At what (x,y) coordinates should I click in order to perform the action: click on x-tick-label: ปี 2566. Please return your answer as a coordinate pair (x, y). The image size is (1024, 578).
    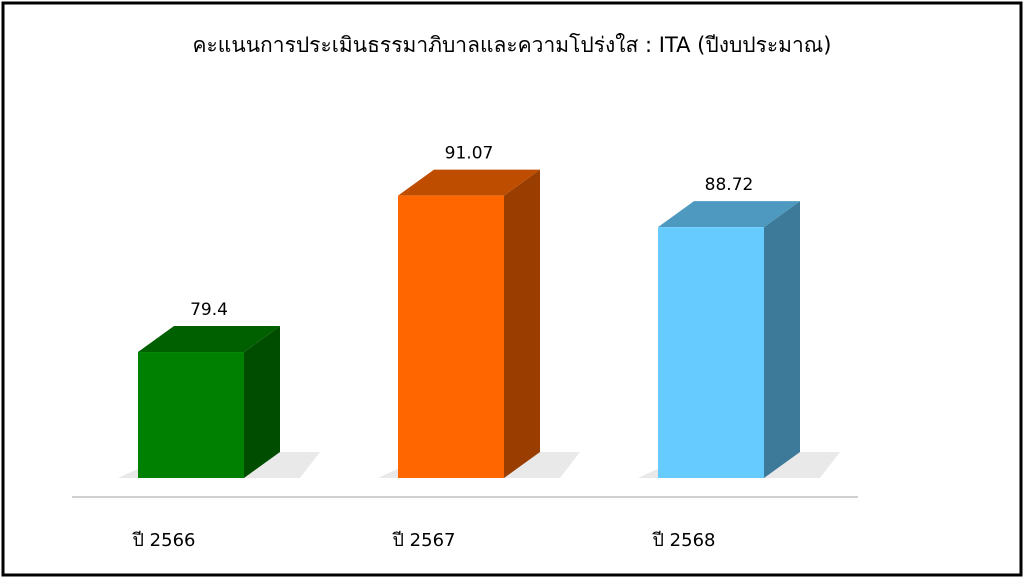
    Looking at the image, I should click on (163, 540).